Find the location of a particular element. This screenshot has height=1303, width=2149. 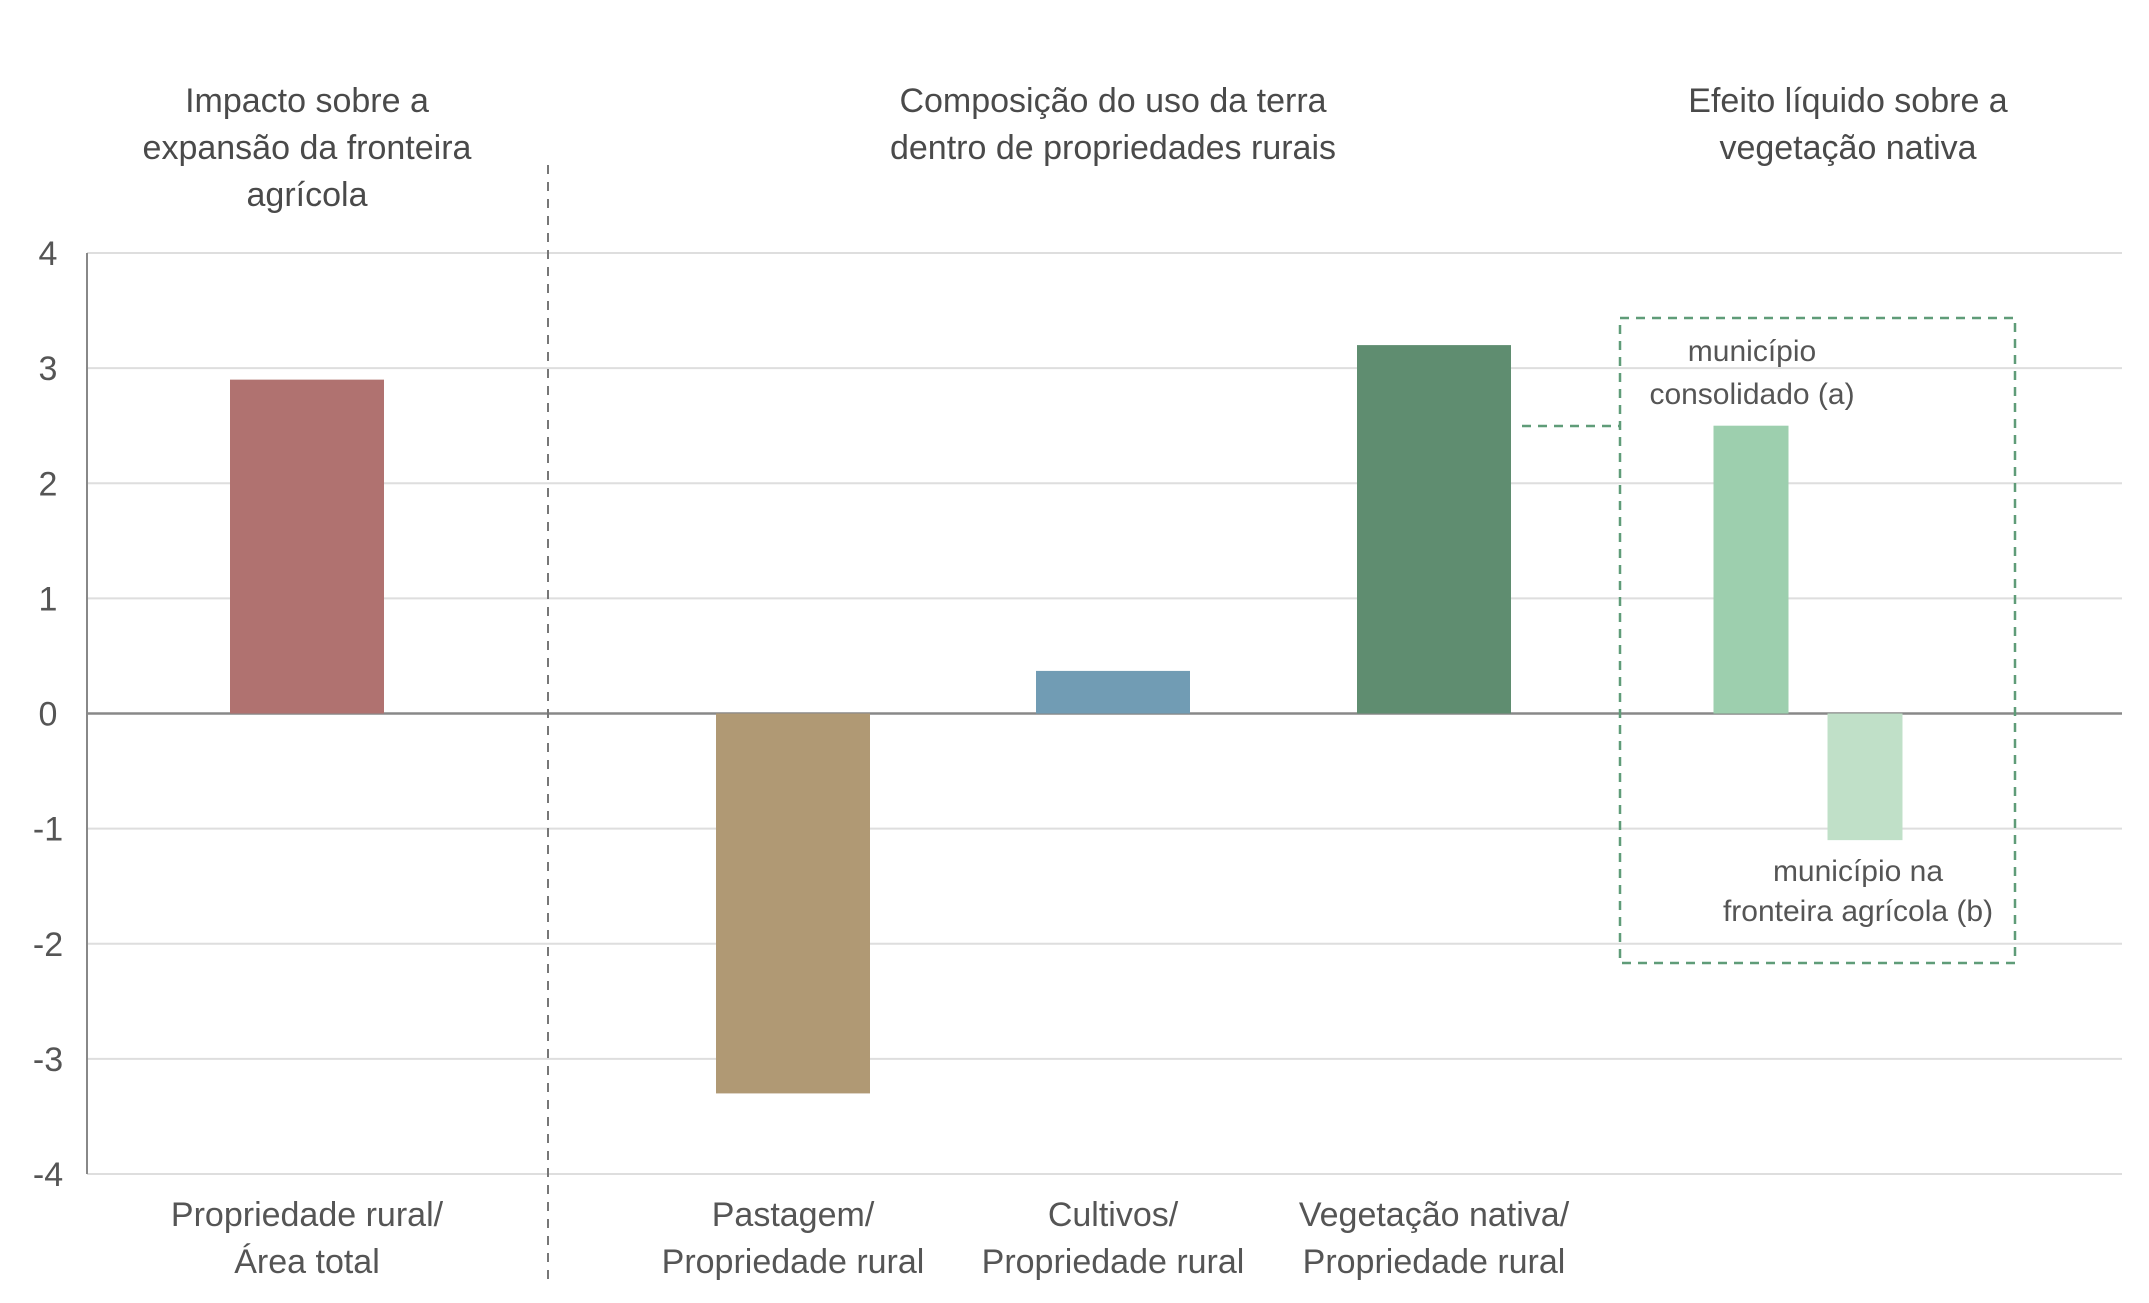

y-tick-label: 2 is located at coordinates (48, 484).